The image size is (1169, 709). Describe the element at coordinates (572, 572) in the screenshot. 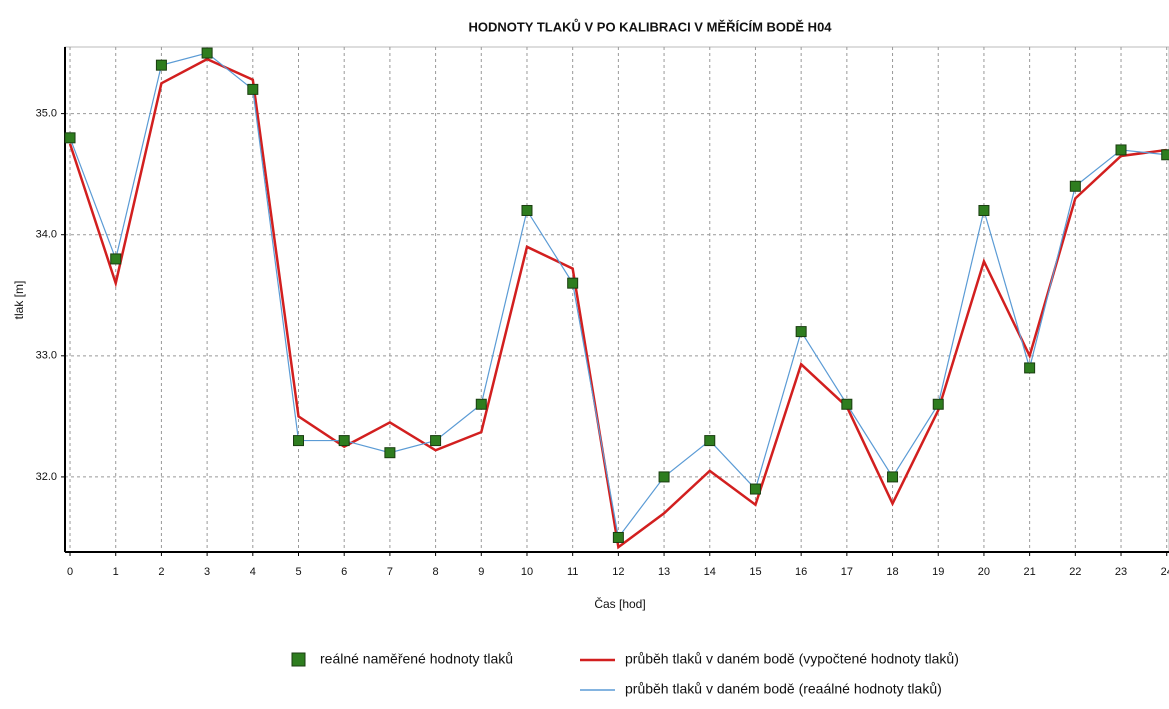

I see `x-tick-label: 11` at that location.